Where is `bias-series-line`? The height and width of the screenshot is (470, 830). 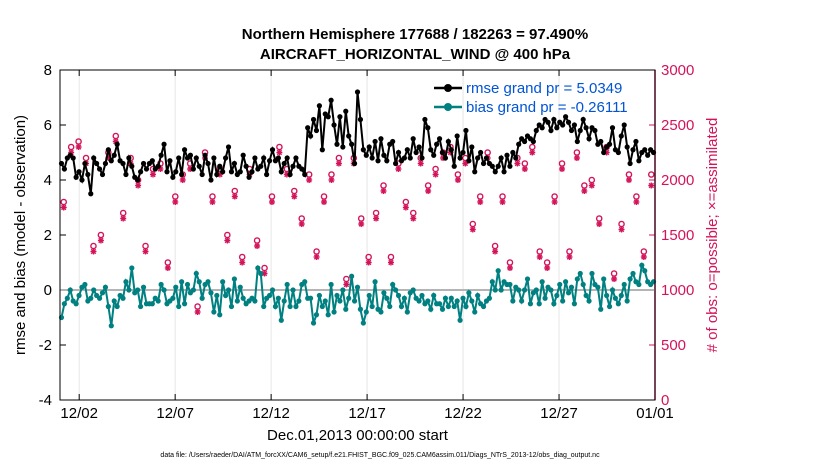
bias-series-line is located at coordinates (357, 294).